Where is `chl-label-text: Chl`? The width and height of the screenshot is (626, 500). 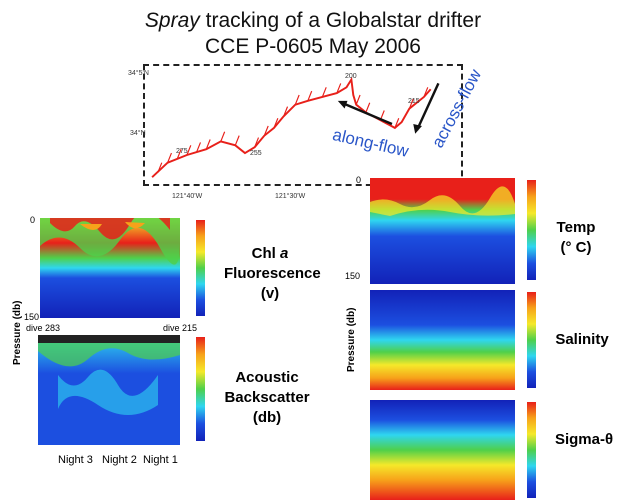 chl-label-text: Chl is located at coordinates (265, 253).